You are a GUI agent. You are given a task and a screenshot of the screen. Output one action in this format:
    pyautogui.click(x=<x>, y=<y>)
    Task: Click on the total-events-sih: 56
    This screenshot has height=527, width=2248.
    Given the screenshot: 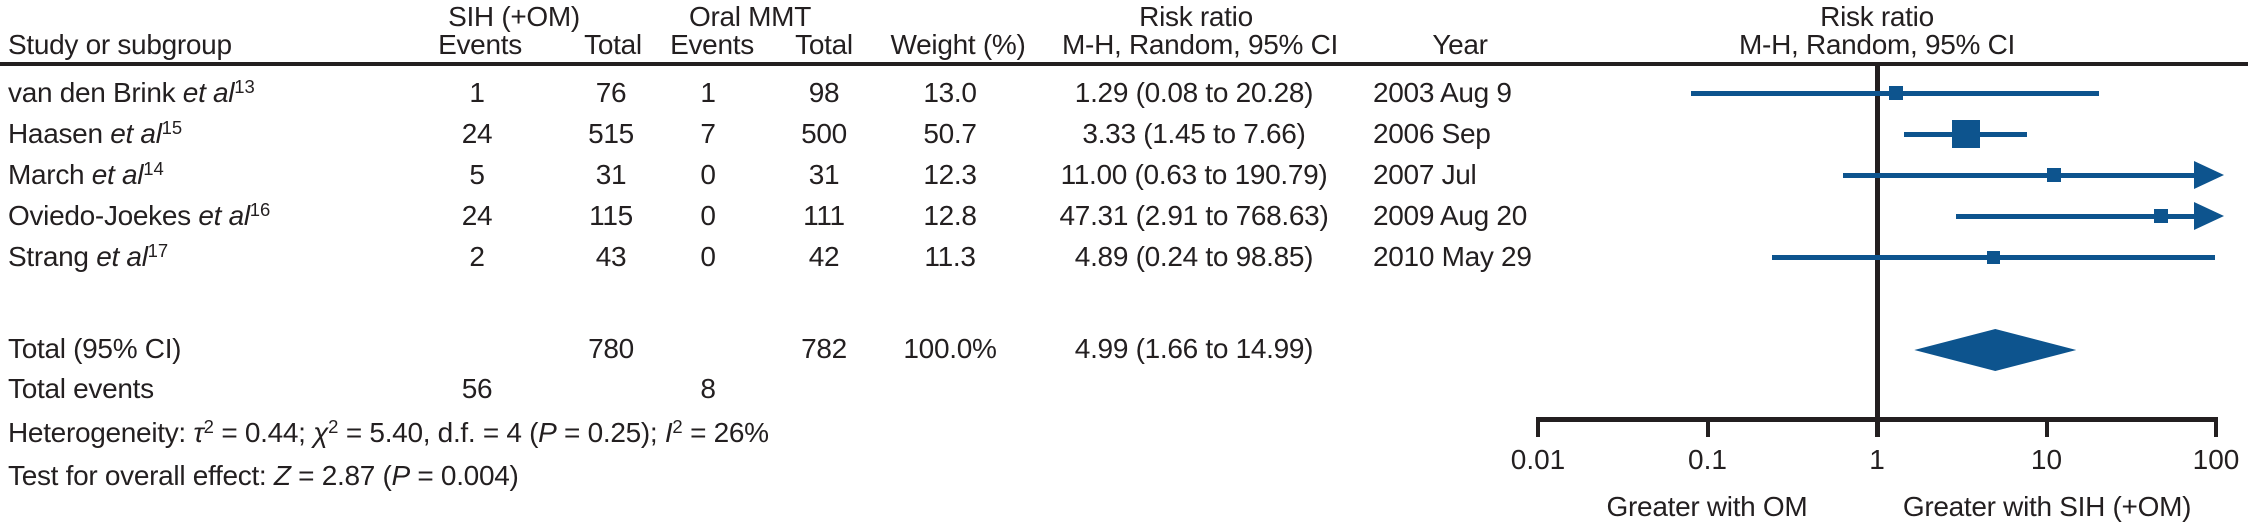 What is the action you would take?
    pyautogui.click(x=477, y=388)
    